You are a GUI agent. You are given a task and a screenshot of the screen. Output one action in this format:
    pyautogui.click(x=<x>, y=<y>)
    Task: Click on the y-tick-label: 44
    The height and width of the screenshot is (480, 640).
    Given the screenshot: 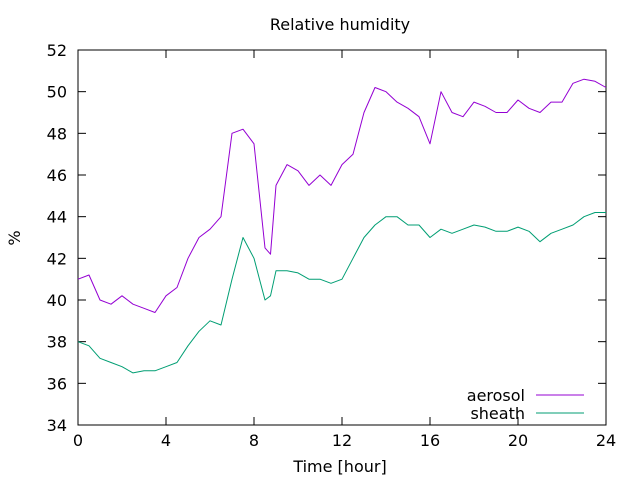 What is the action you would take?
    pyautogui.click(x=57, y=217)
    